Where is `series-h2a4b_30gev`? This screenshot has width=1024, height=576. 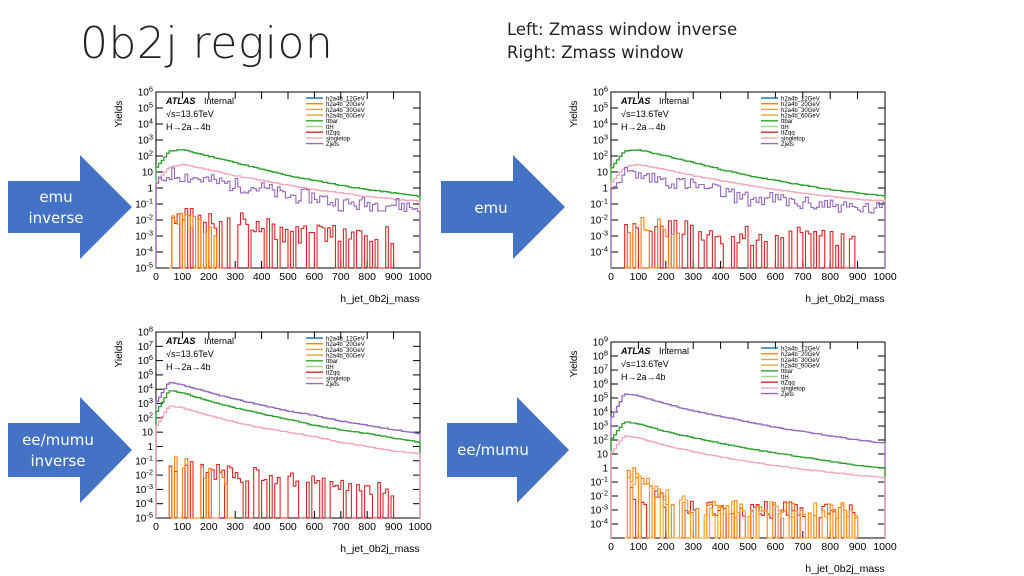 series-h2a4b_30gev is located at coordinates (741, 505).